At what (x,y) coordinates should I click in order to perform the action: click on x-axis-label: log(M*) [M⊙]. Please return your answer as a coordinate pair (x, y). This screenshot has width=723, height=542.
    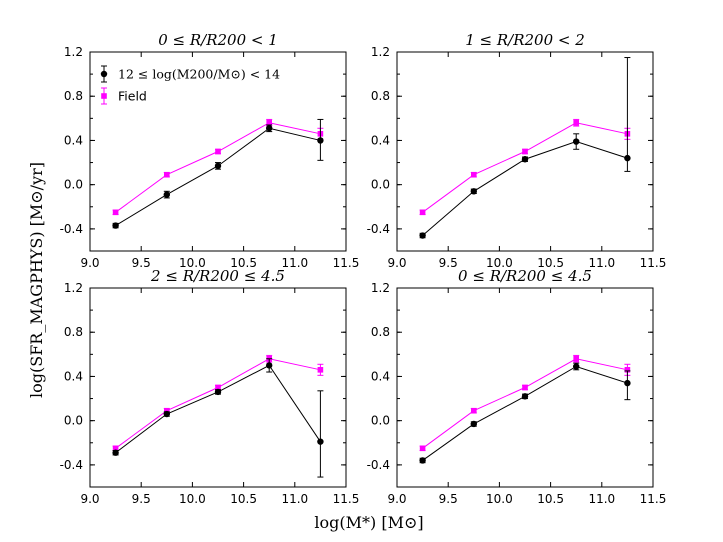
    Looking at the image, I should click on (368, 522).